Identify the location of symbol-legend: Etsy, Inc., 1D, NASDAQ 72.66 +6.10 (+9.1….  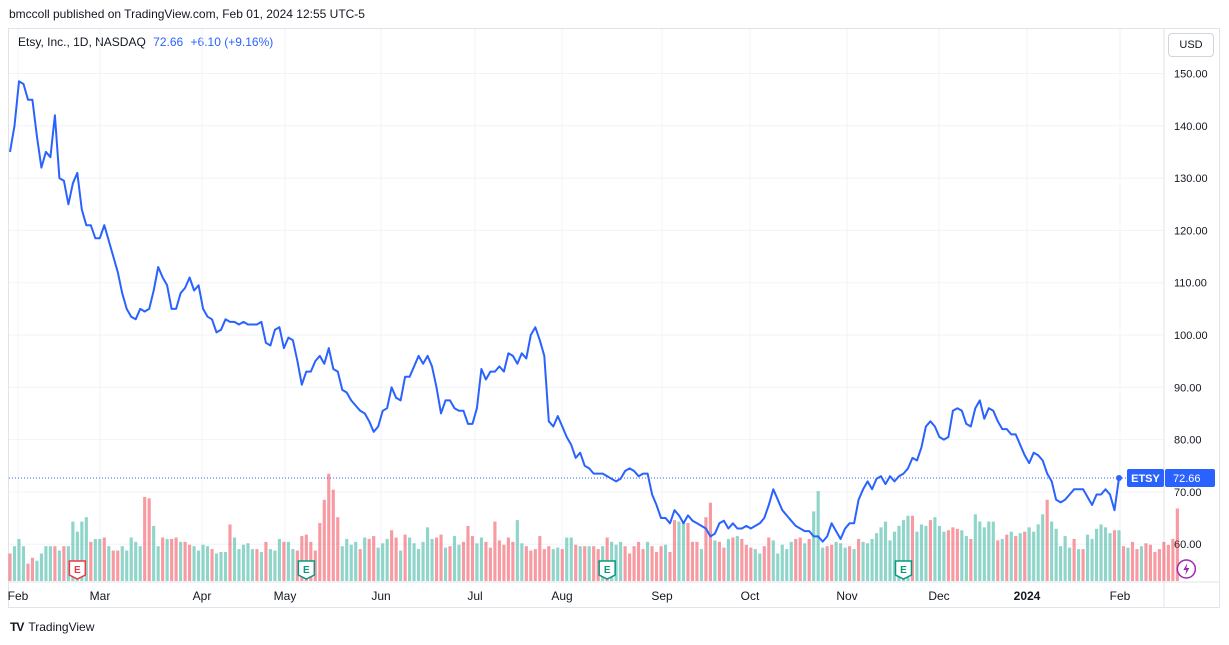
(145, 42).